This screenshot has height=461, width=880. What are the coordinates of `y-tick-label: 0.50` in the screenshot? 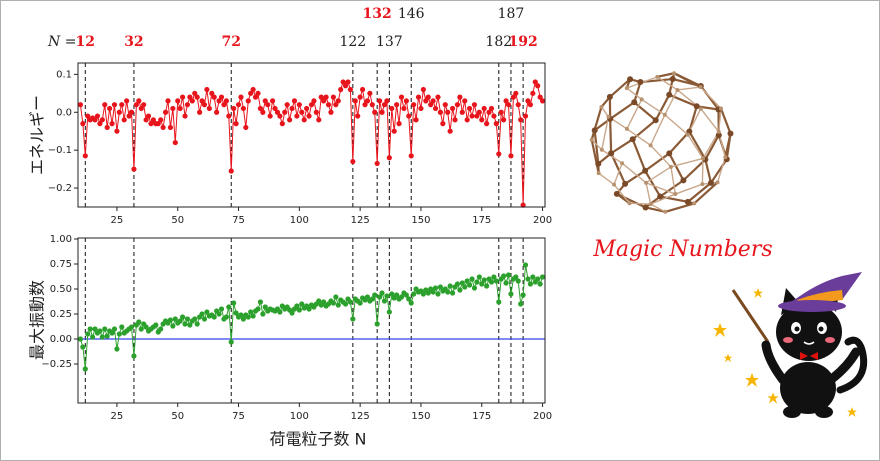 It's located at (61, 289).